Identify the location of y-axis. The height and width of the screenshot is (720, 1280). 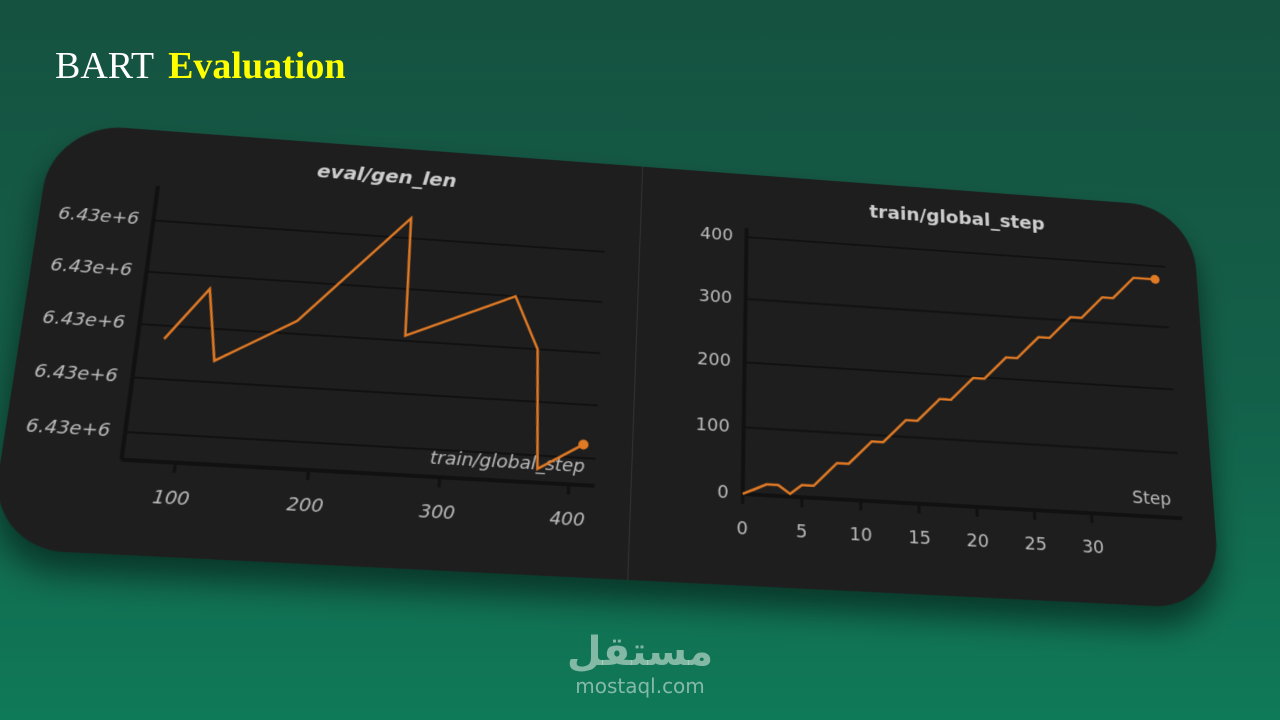
(744, 361).